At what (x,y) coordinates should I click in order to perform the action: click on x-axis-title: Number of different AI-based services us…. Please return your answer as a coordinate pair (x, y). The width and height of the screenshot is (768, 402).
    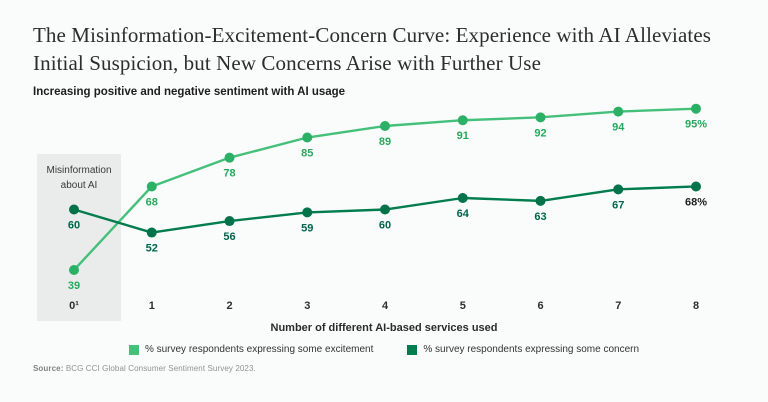
    Looking at the image, I should click on (384, 328).